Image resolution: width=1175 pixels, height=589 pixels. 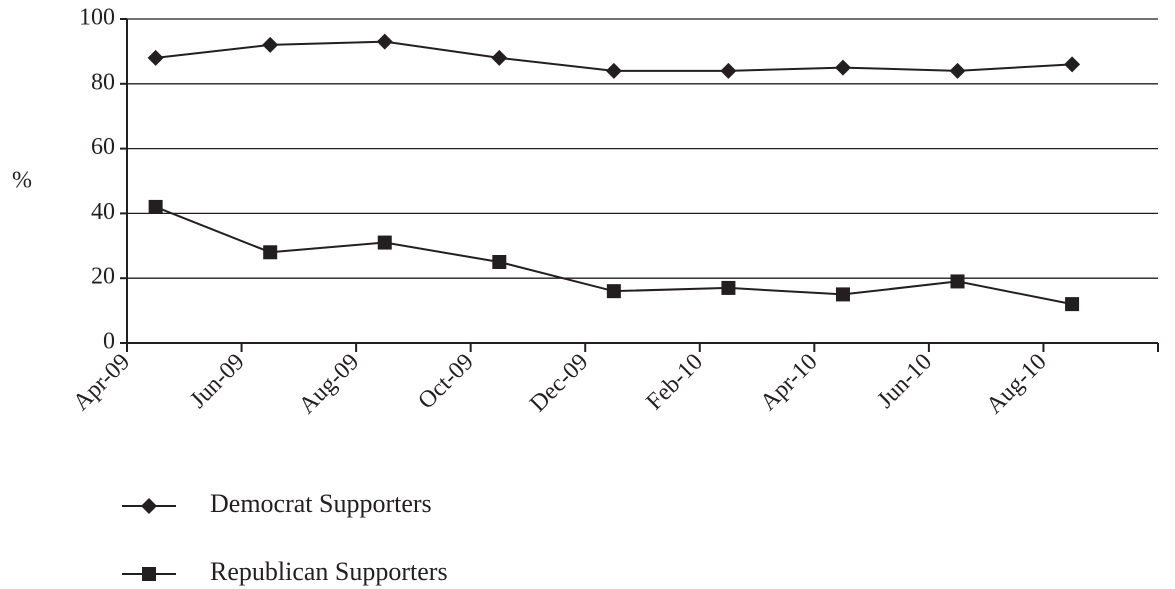 What do you see at coordinates (905, 381) in the screenshot?
I see `x-tick-label: Jun-10` at bounding box center [905, 381].